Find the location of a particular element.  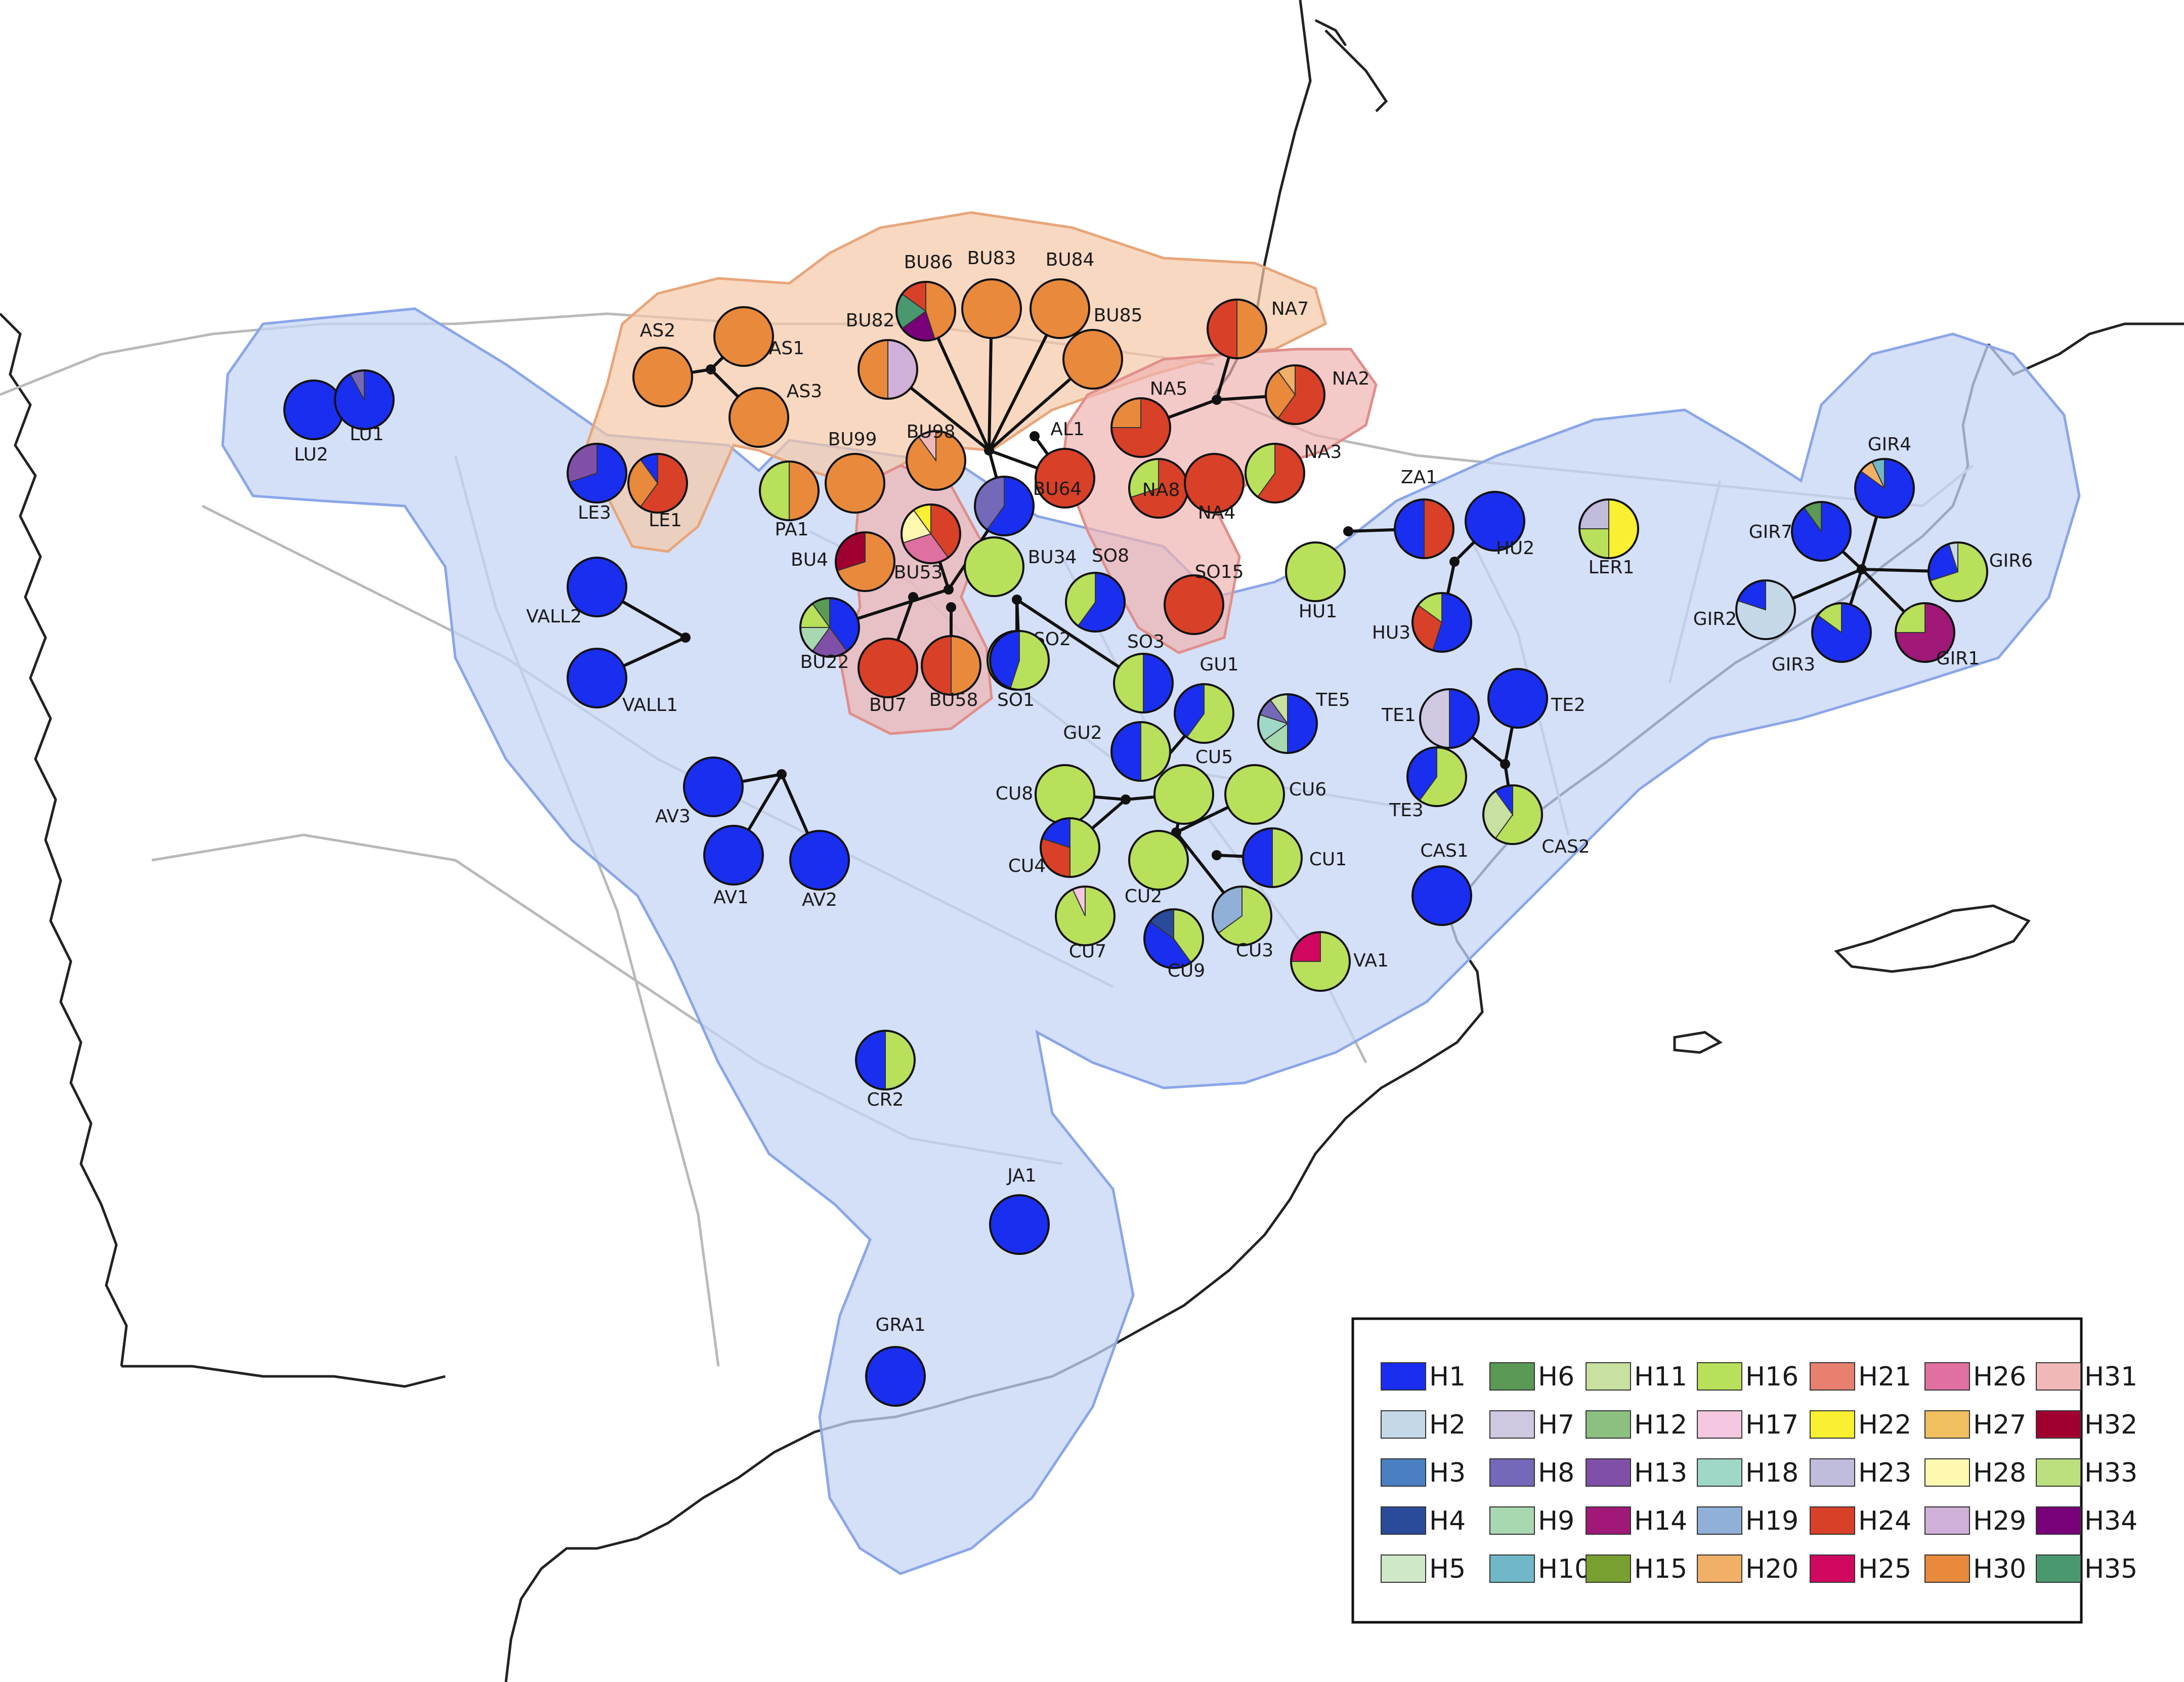

population-label: GU2 is located at coordinates (1082, 733).